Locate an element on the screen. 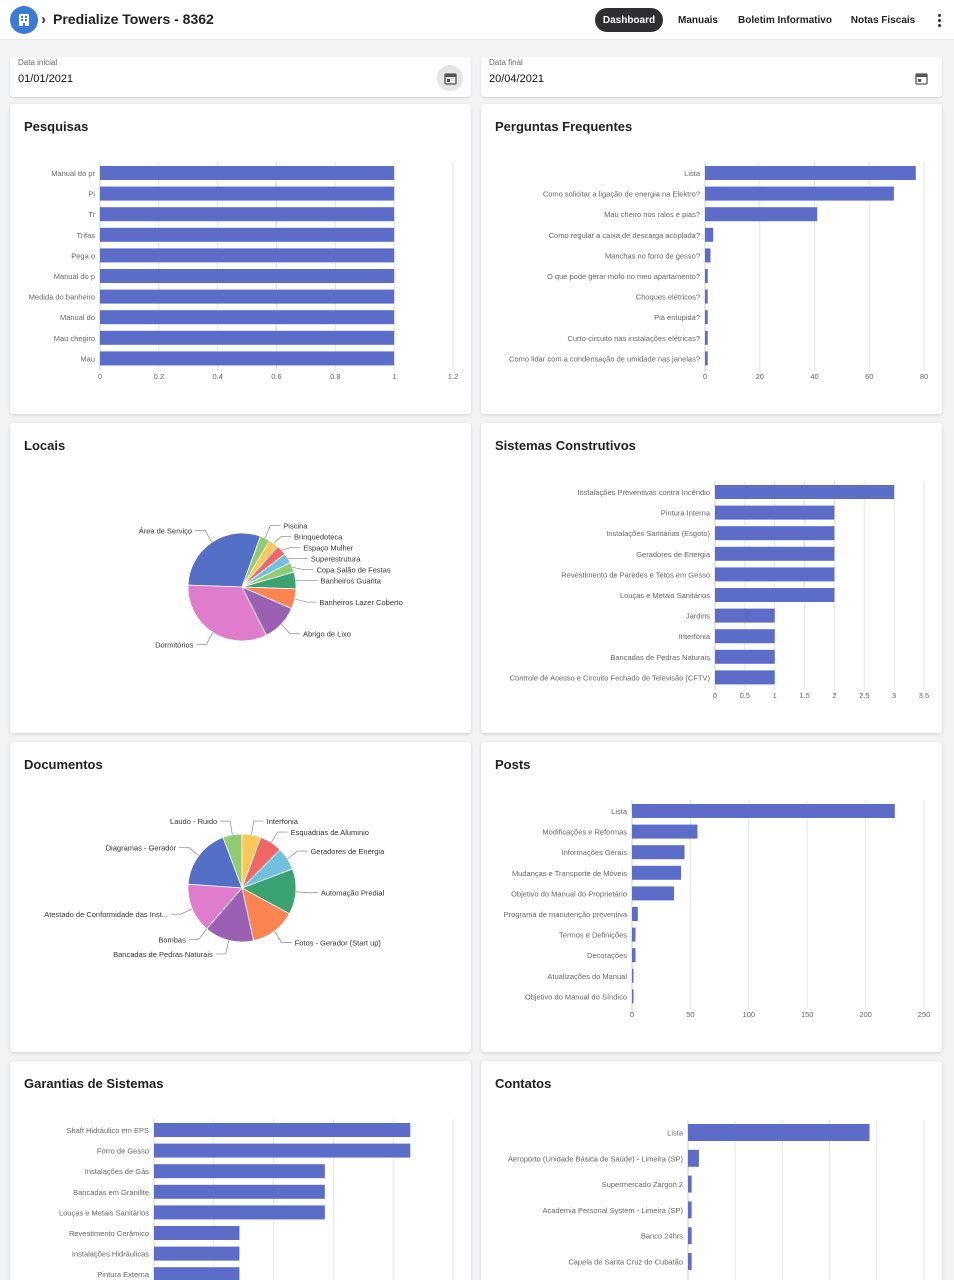 The image size is (954, 1280). tab-dashboard: Dashboard is located at coordinates (629, 20).